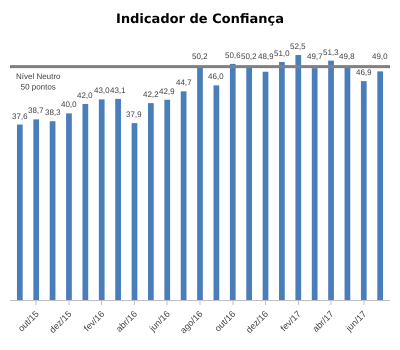  Describe the element at coordinates (380, 56) in the screenshot. I see `data-label: 49,0` at that location.